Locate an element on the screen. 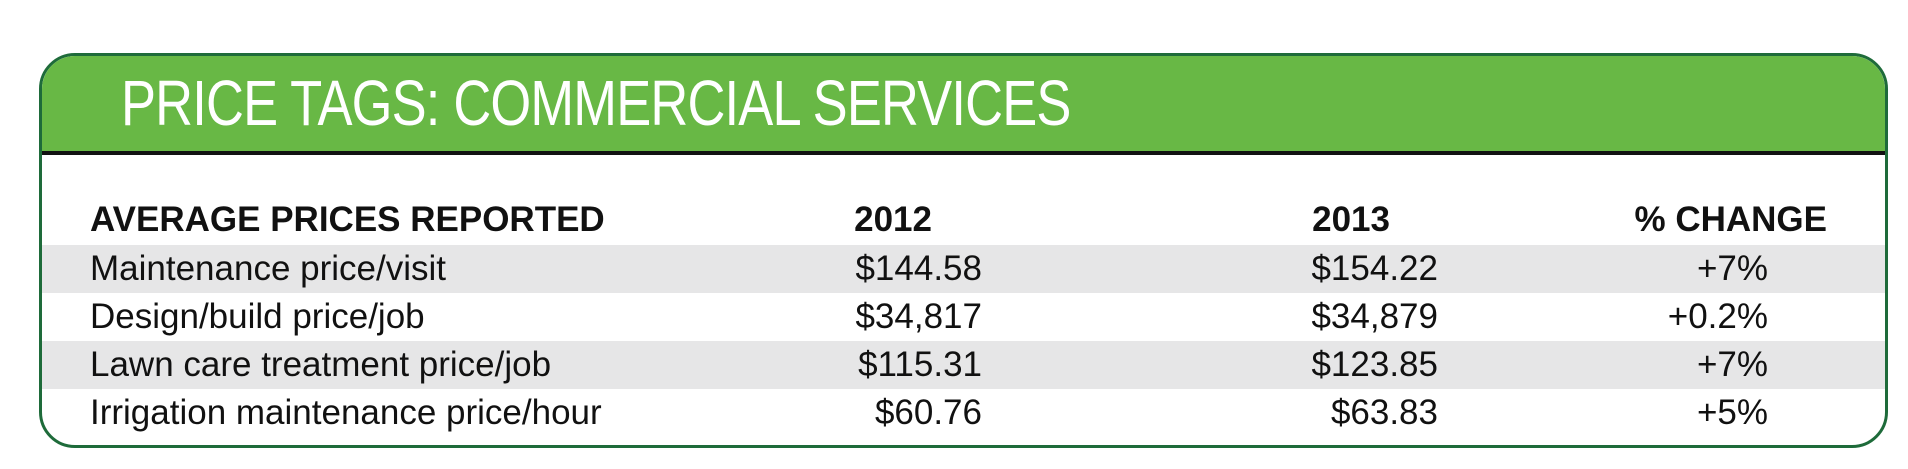 The width and height of the screenshot is (1908, 469). service-name: Design/build price/job is located at coordinates (257, 316).